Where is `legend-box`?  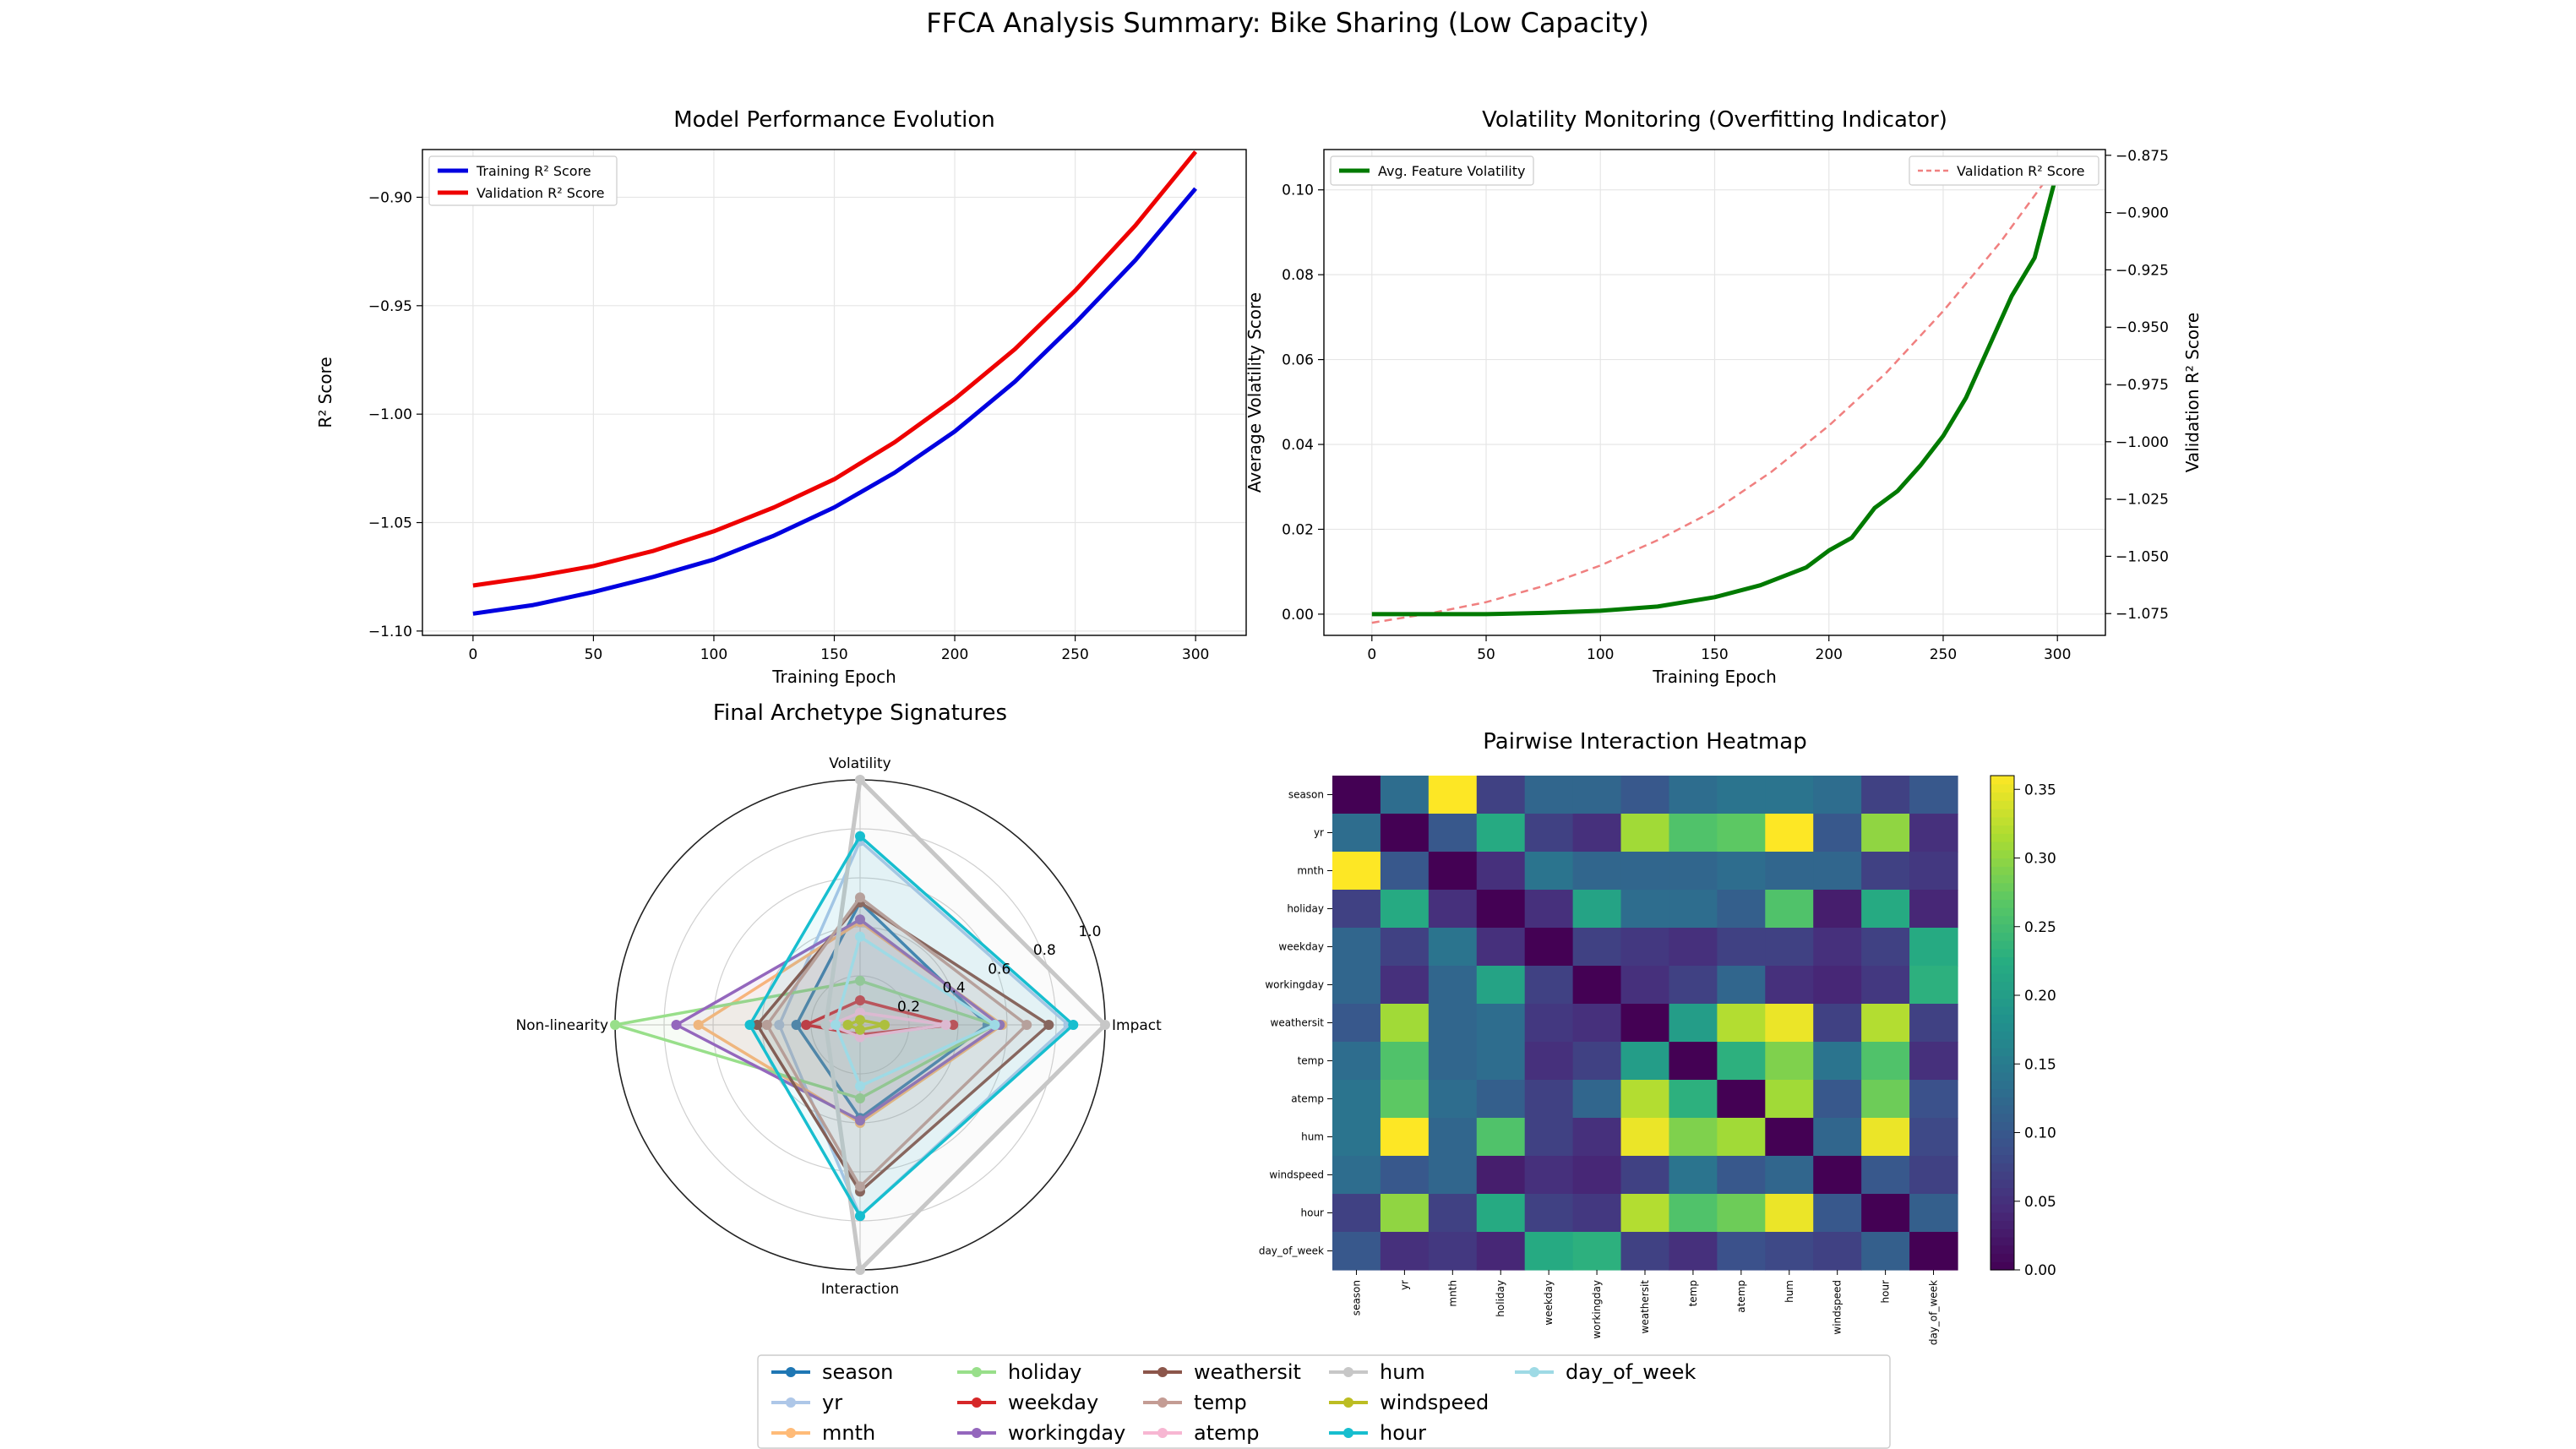
legend-box is located at coordinates (523, 180).